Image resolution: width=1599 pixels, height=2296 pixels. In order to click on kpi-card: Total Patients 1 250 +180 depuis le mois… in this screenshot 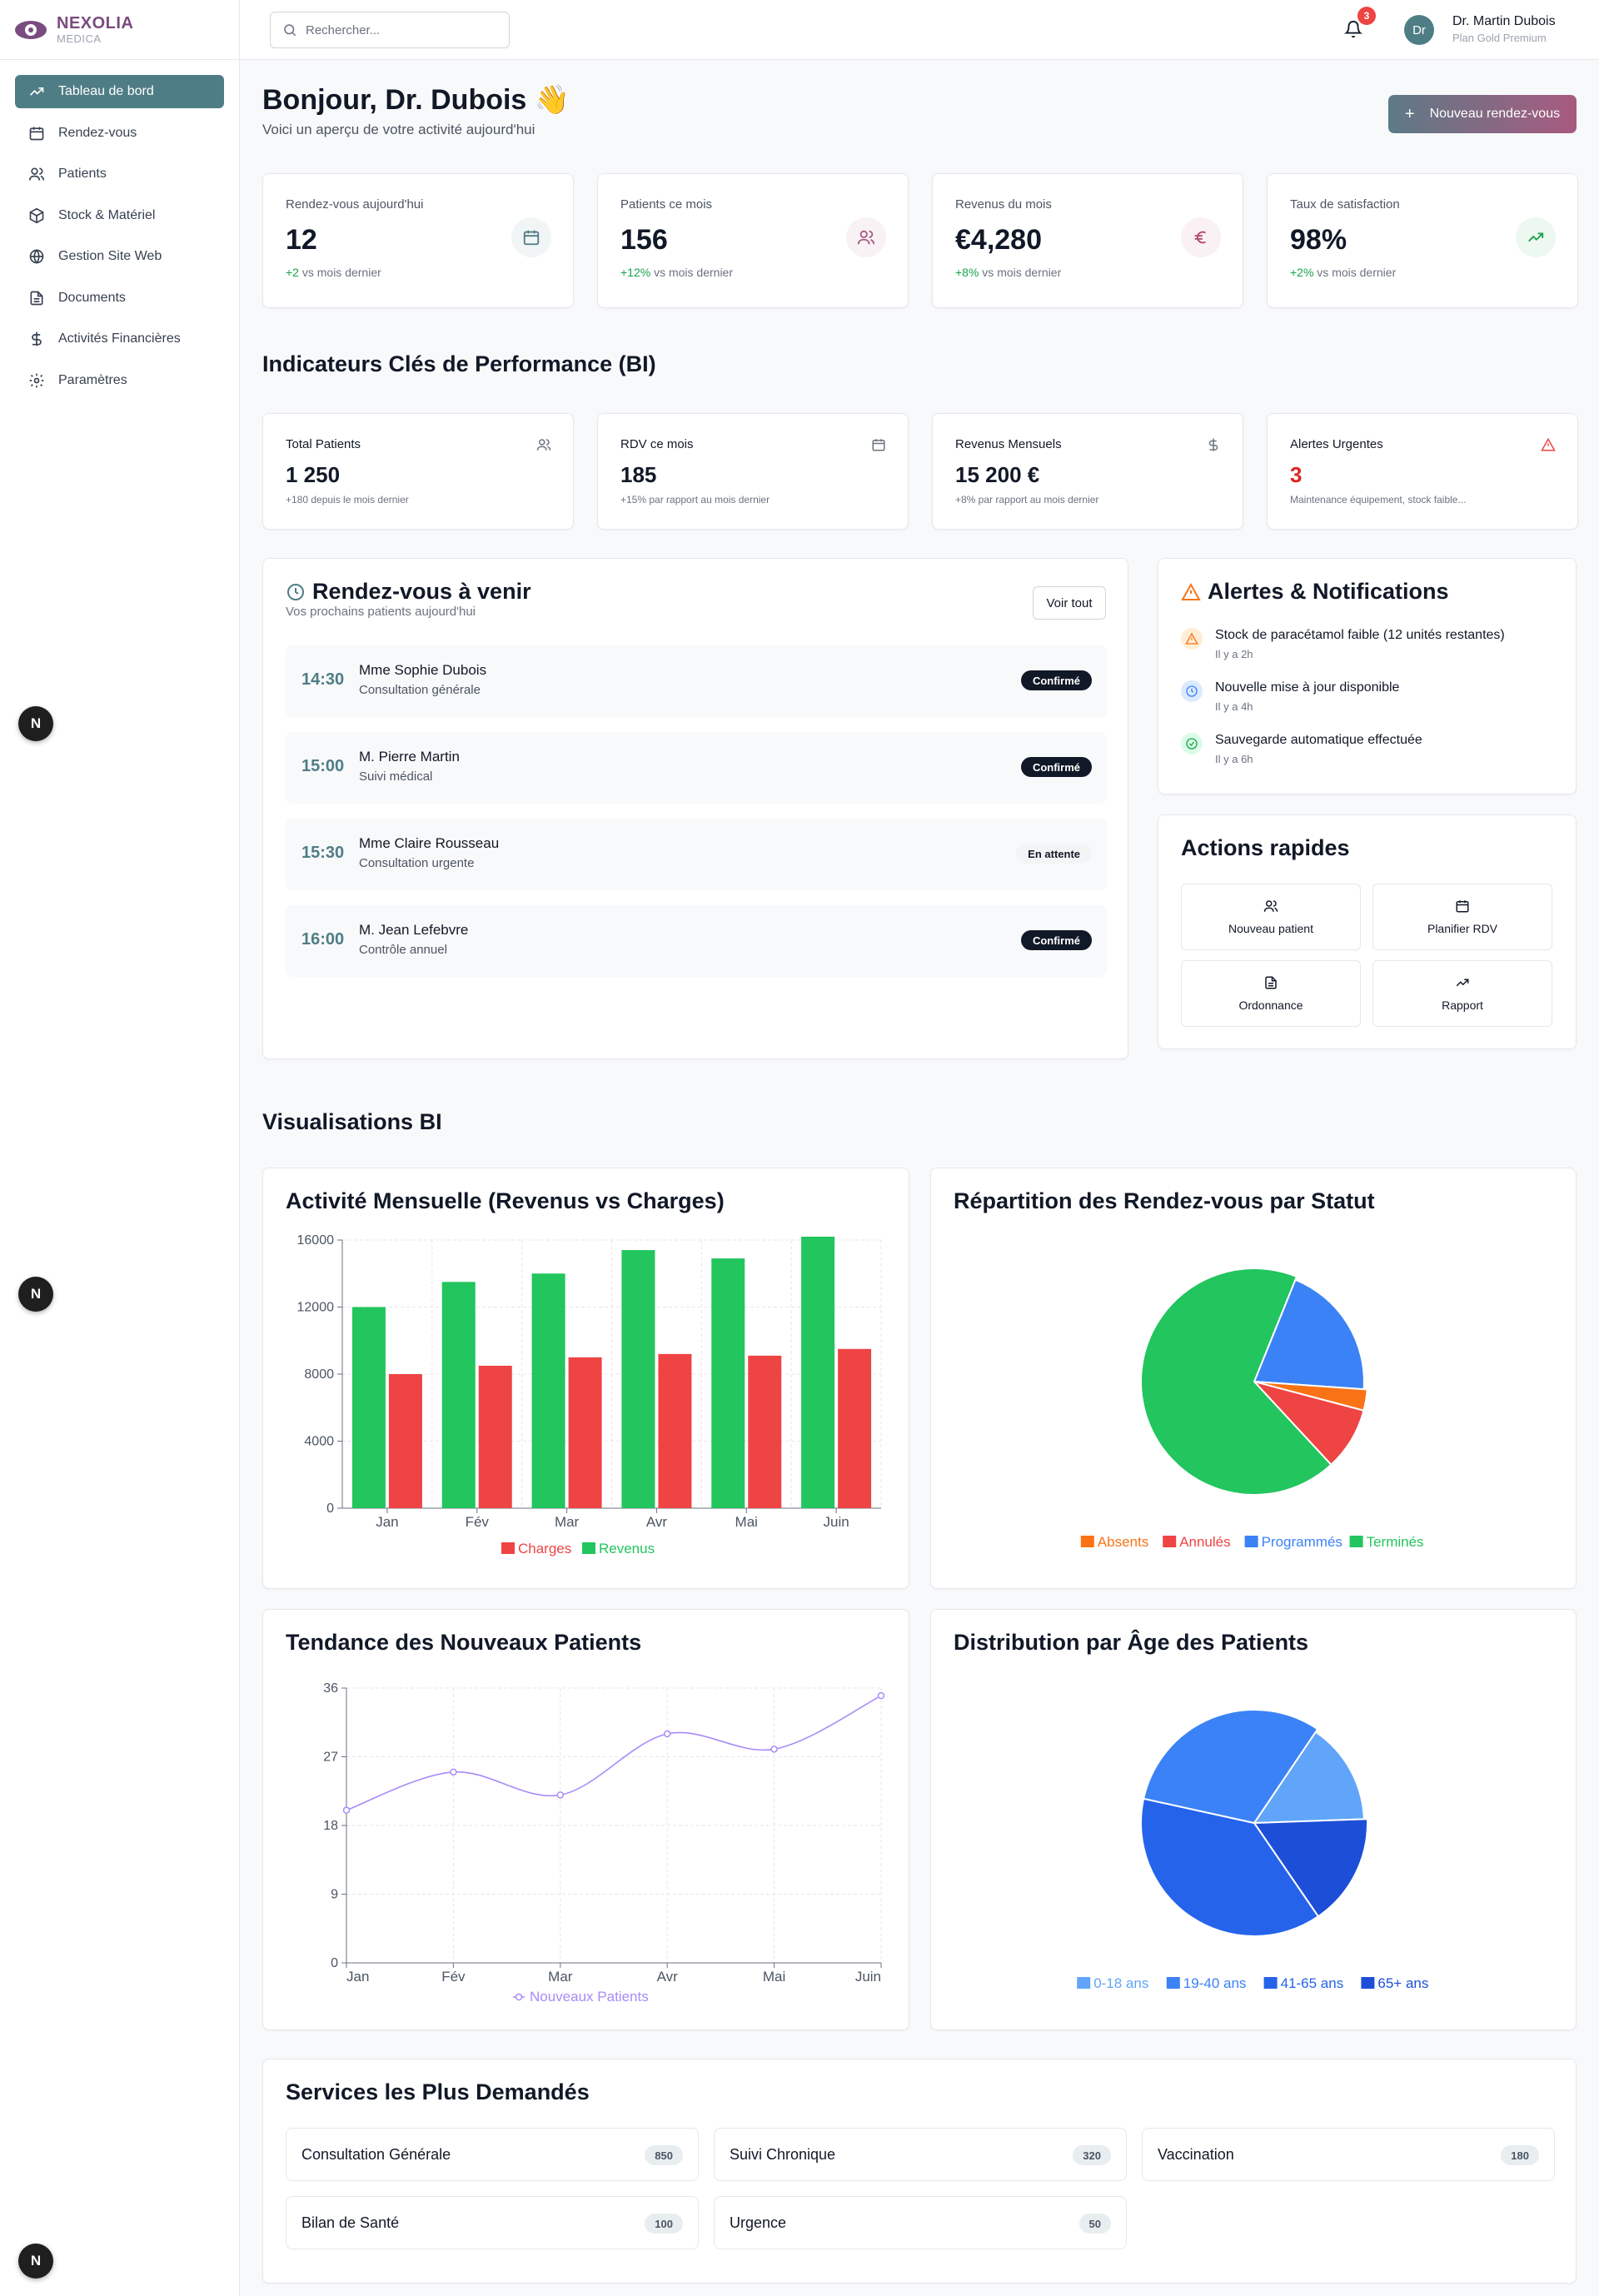, I will do `click(418, 472)`.